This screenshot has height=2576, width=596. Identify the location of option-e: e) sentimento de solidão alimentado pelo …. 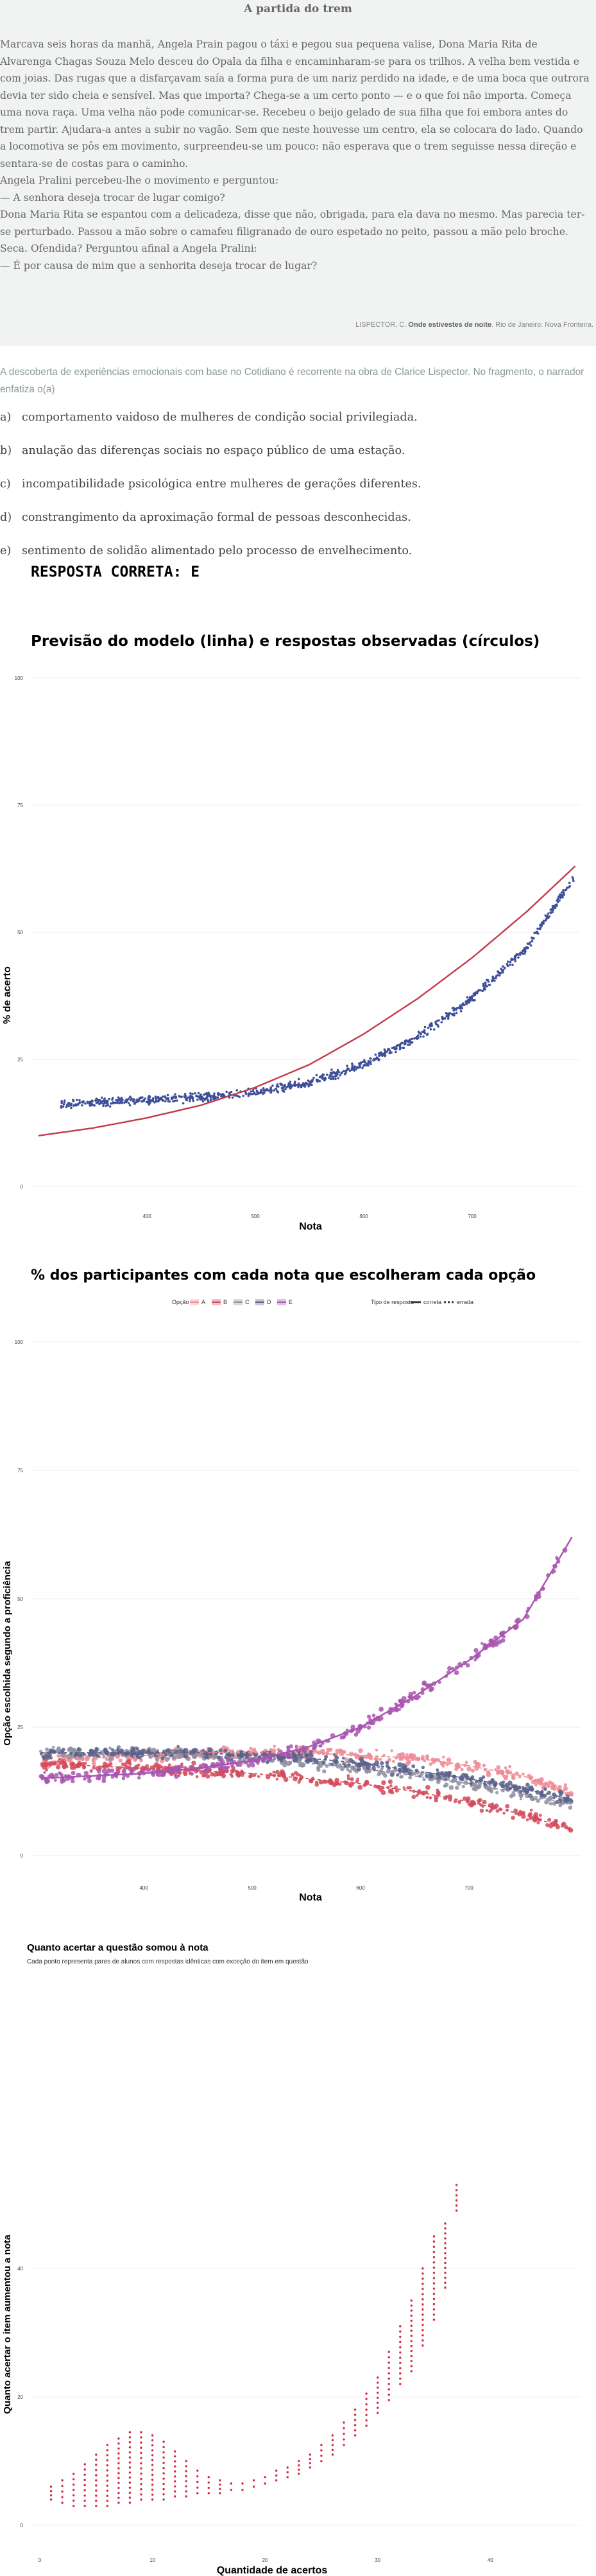
(206, 550).